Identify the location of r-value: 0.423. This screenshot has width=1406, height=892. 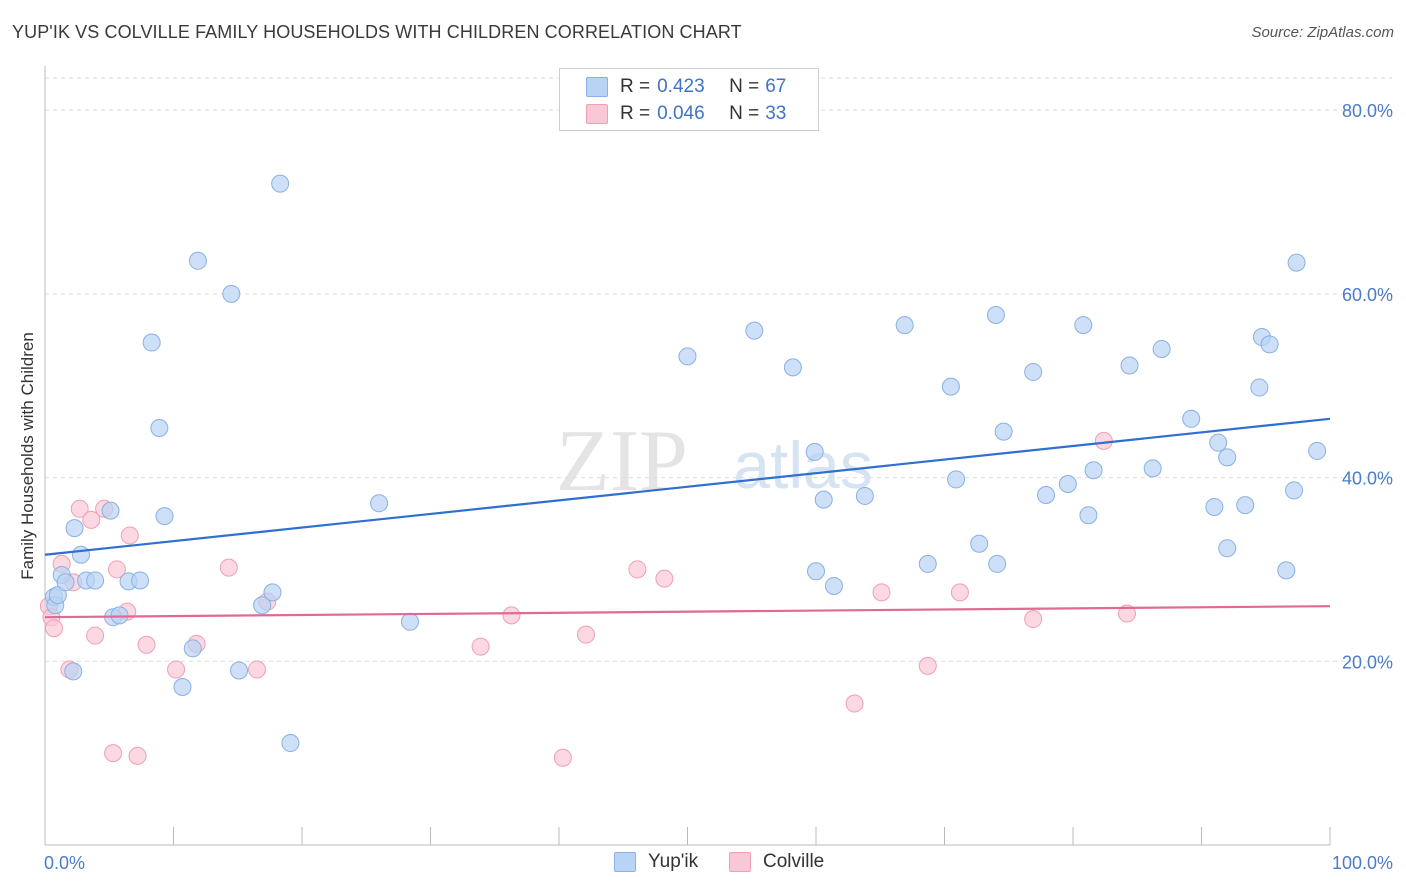
(681, 86).